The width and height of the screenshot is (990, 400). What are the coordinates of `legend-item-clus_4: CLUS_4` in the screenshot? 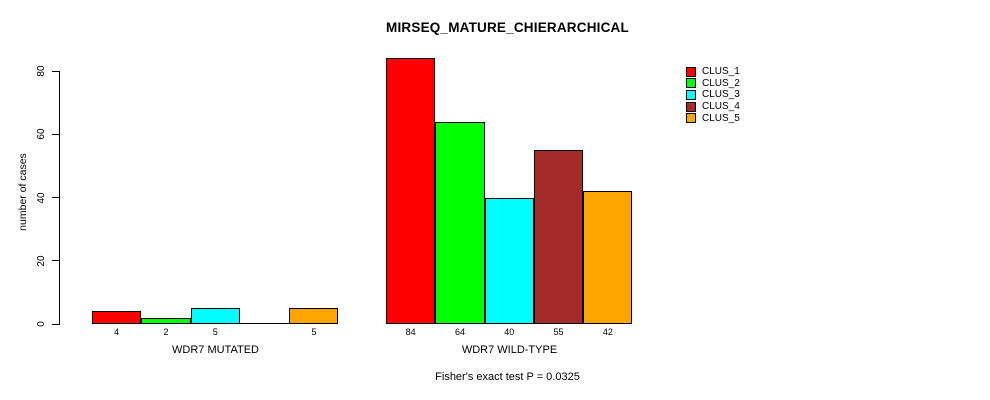 It's located at (713, 106).